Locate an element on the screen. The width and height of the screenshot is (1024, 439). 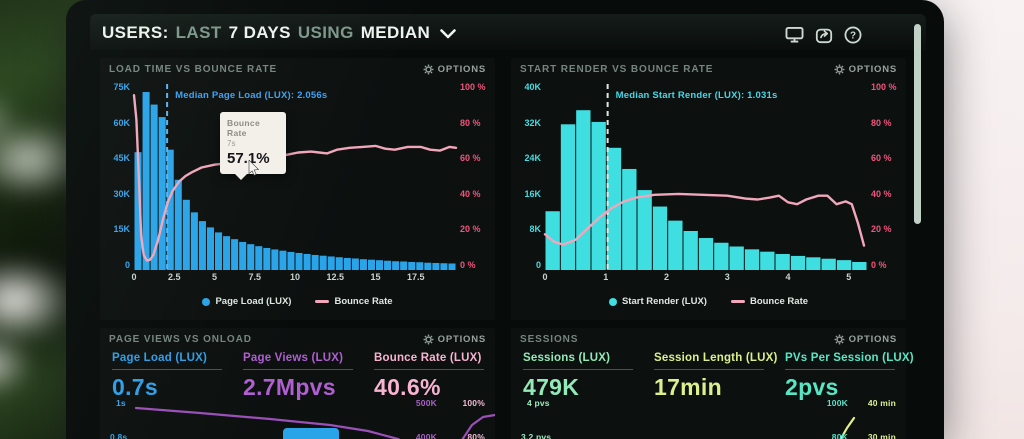
axis-label: 100% is located at coordinates (473, 403).